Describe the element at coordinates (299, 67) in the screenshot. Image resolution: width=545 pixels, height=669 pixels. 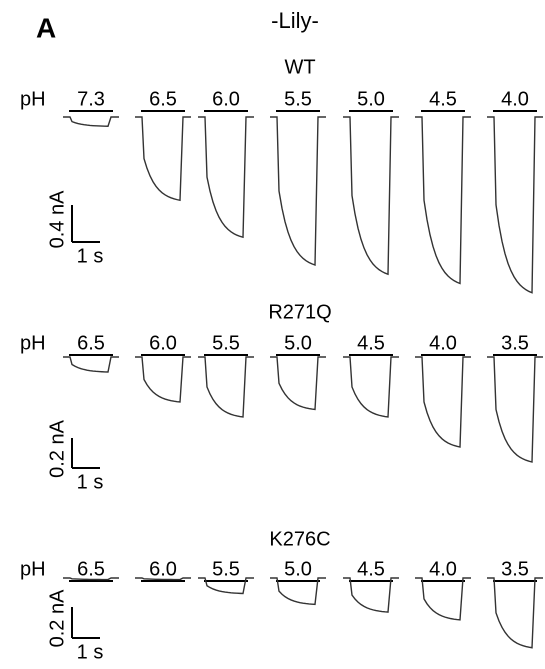
I see `panel-name: WT` at that location.